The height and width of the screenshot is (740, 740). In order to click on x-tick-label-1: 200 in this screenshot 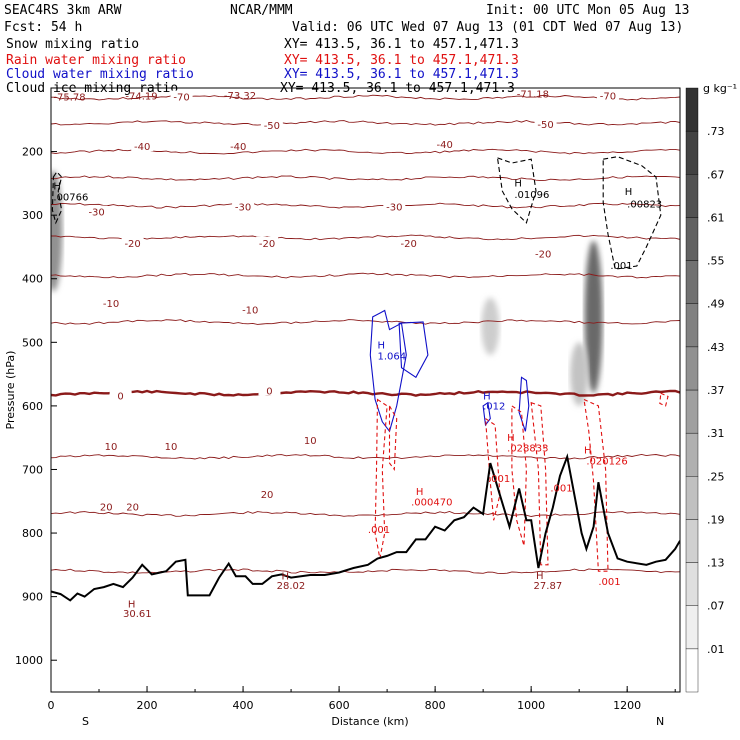, I will do `click(147, 705)`.